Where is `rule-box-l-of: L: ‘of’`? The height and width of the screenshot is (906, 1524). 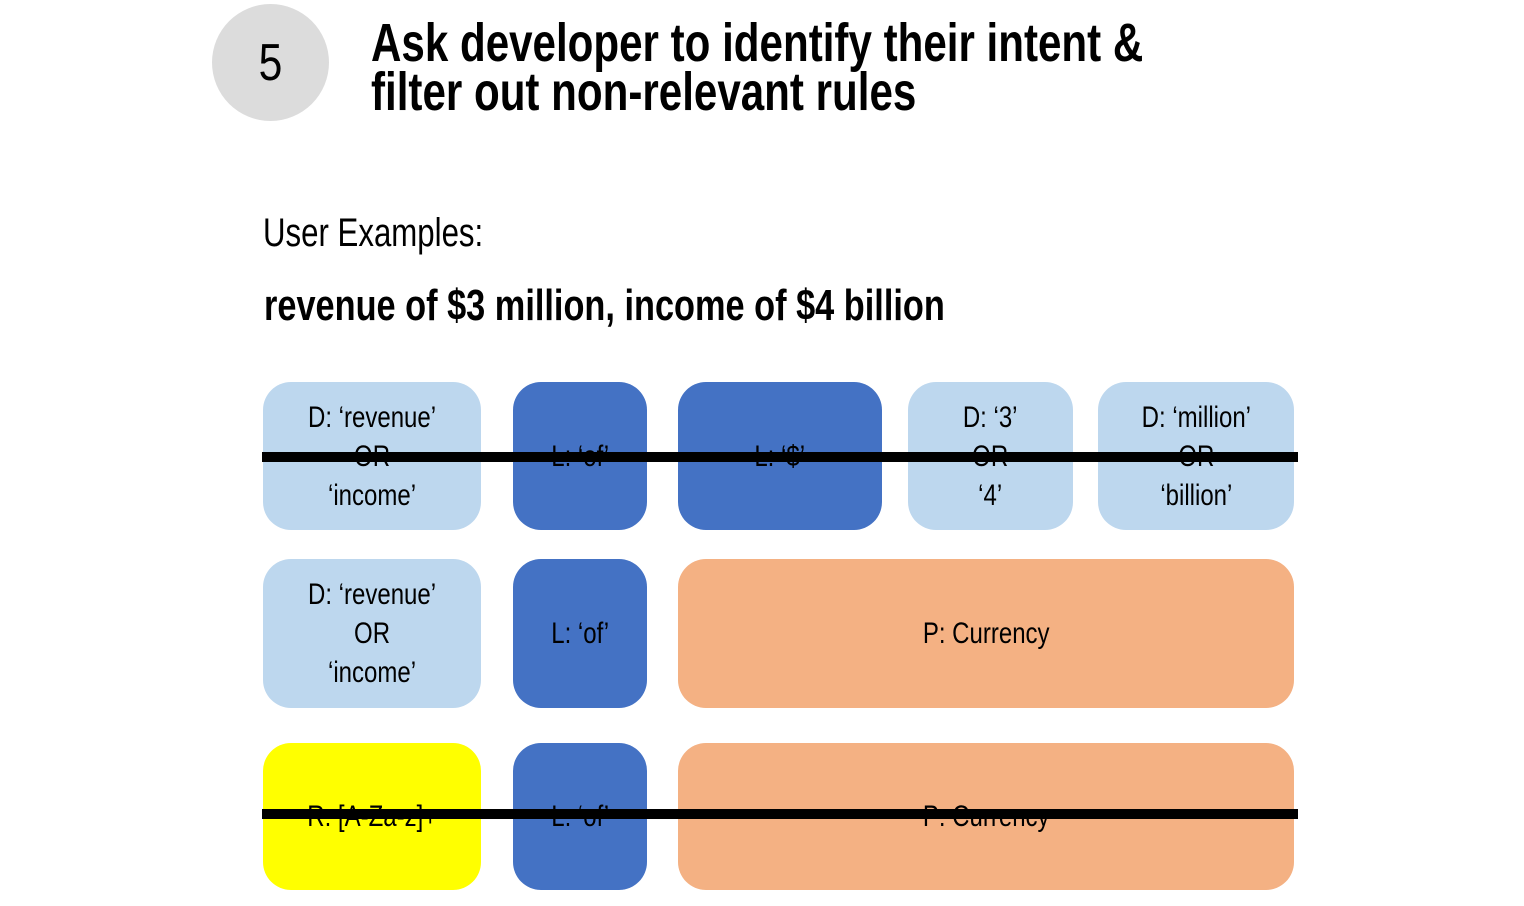 rule-box-l-of: L: ‘of’ is located at coordinates (580, 633).